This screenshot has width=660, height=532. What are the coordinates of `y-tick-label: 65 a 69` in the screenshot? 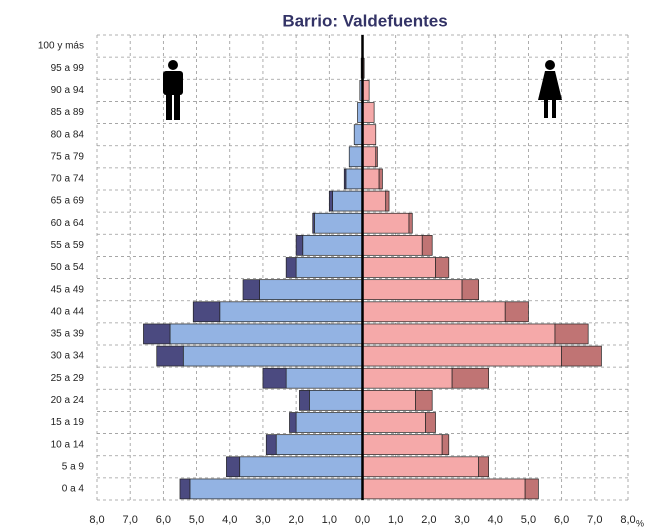 It's located at (68, 201).